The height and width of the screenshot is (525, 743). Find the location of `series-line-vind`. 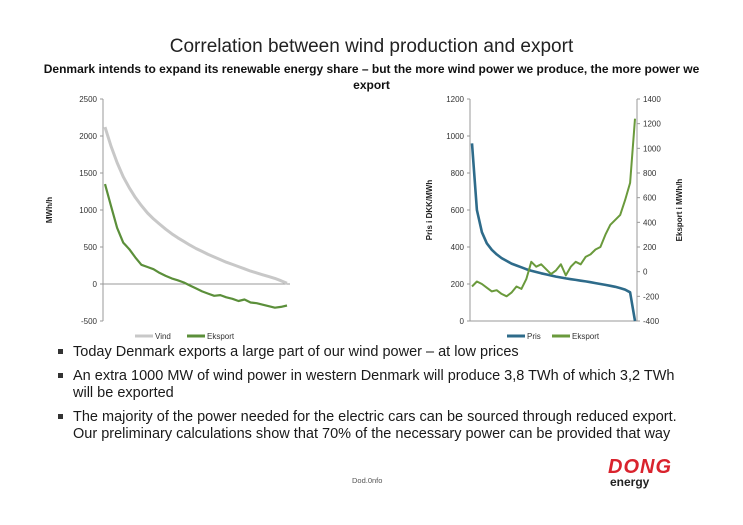

series-line-vind is located at coordinates (195, 205).